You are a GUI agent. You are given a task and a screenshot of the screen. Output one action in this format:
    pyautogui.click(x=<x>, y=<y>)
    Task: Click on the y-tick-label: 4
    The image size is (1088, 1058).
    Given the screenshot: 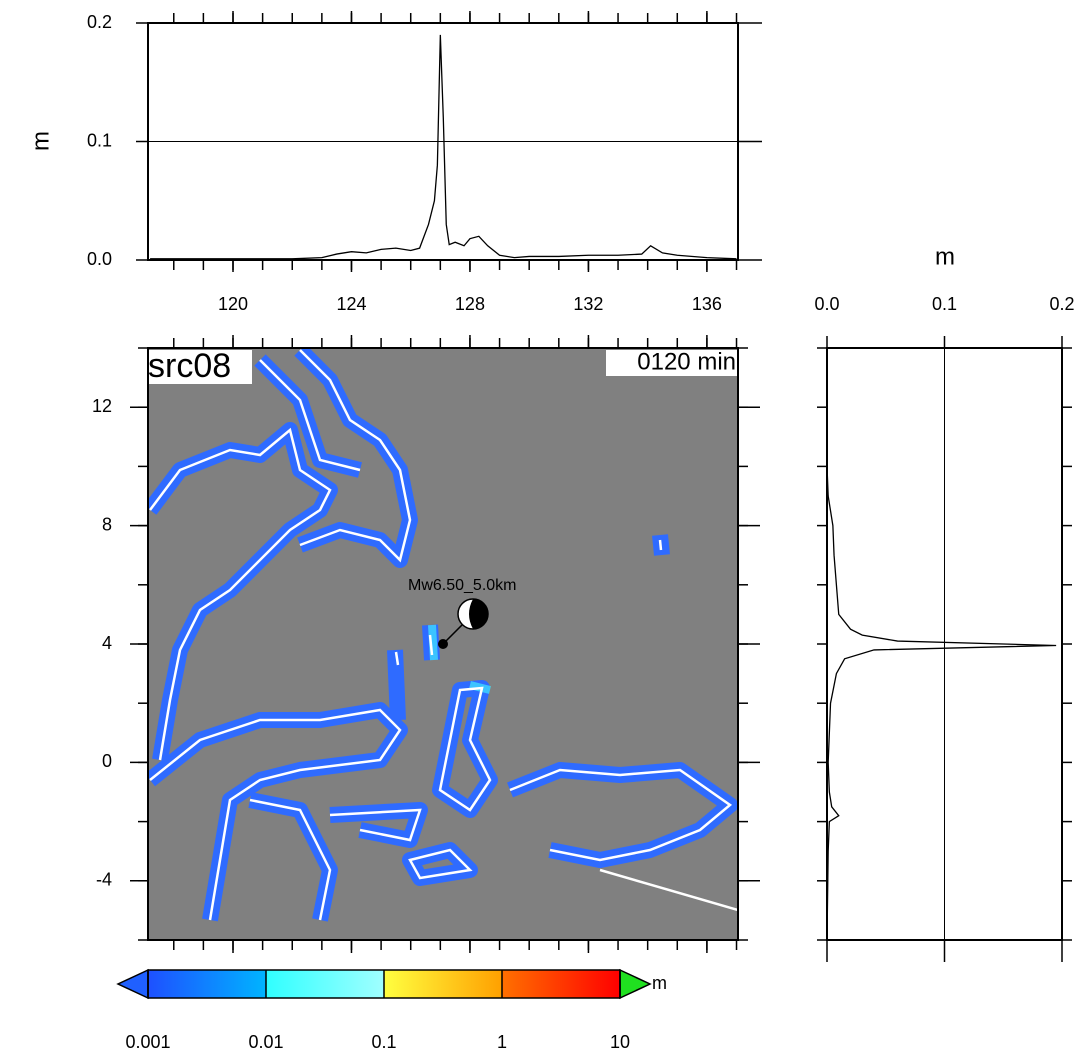 What is the action you would take?
    pyautogui.click(x=107, y=643)
    